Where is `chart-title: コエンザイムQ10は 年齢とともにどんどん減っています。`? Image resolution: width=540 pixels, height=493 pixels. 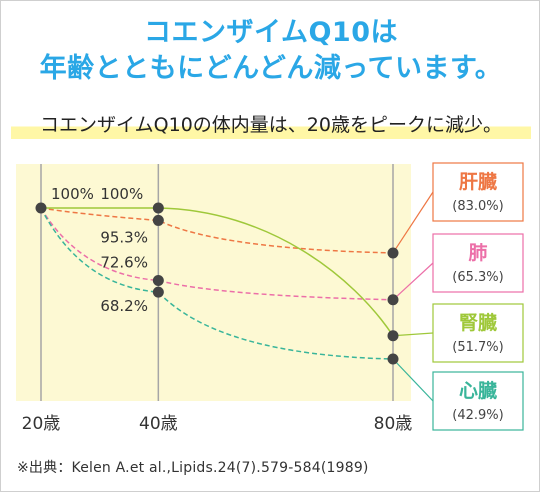 chart-title: コエンザイムQ10は 年齢とともにどんどん減っています。 is located at coordinates (270, 51).